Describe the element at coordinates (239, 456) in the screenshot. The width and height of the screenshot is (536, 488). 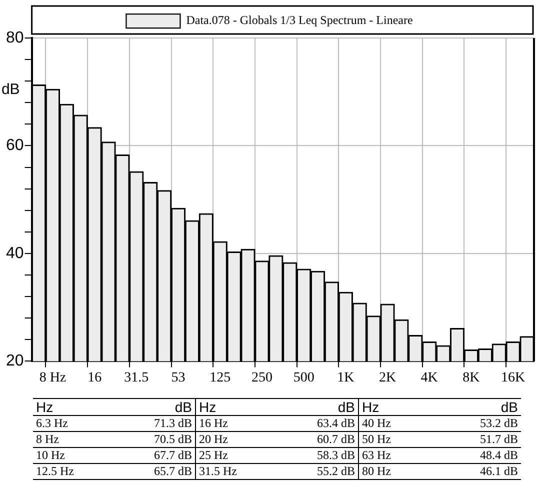
I see `text: 25 Hz` at that location.